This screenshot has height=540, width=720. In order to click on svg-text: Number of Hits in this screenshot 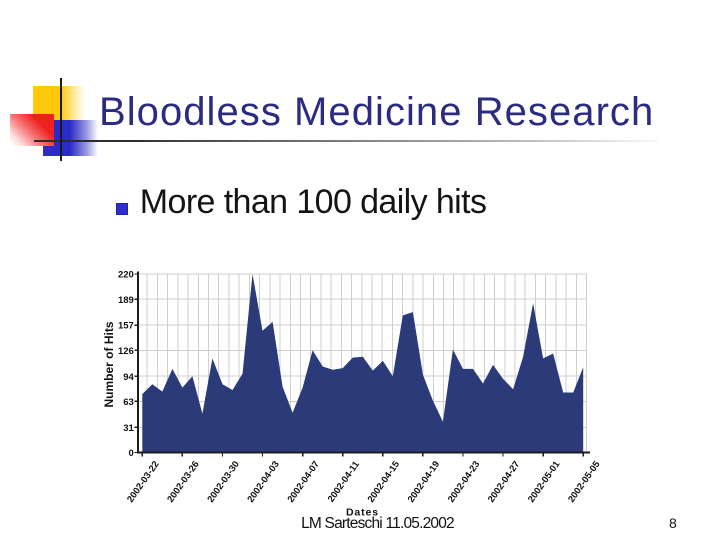, I will do `click(109, 364)`.